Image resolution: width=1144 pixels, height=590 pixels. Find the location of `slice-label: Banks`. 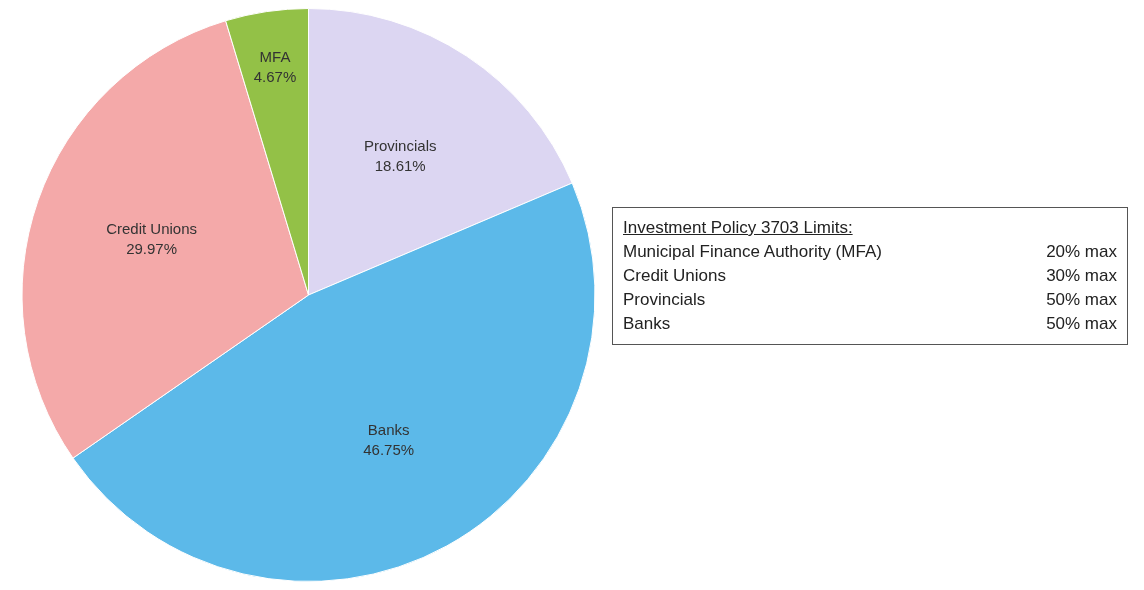

slice-label: Banks is located at coordinates (388, 429).